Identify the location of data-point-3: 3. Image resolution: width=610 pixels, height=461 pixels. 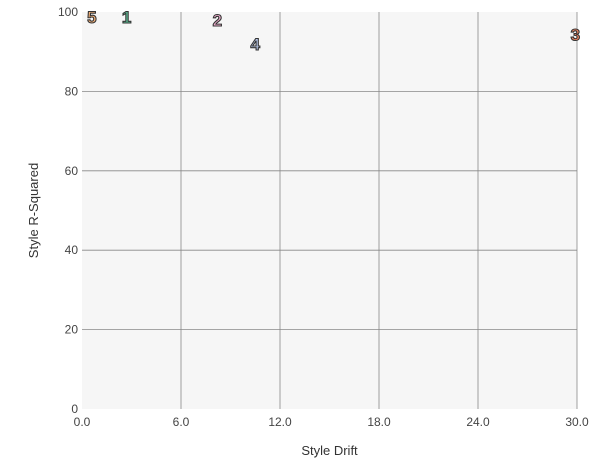
(575, 35).